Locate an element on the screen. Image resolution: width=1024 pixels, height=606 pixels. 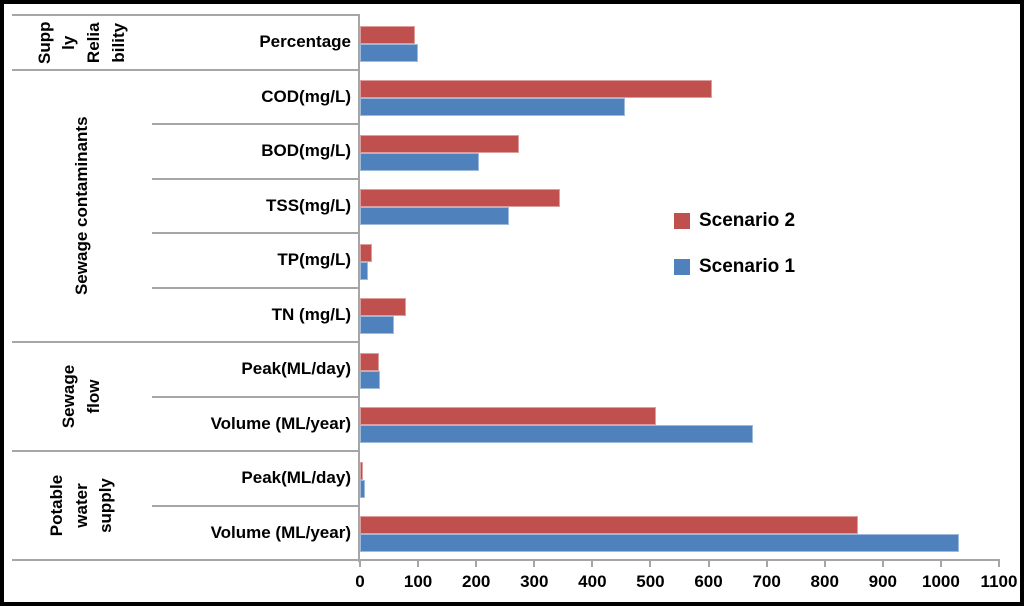
category-label: TP(mg/L) is located at coordinates (314, 260).